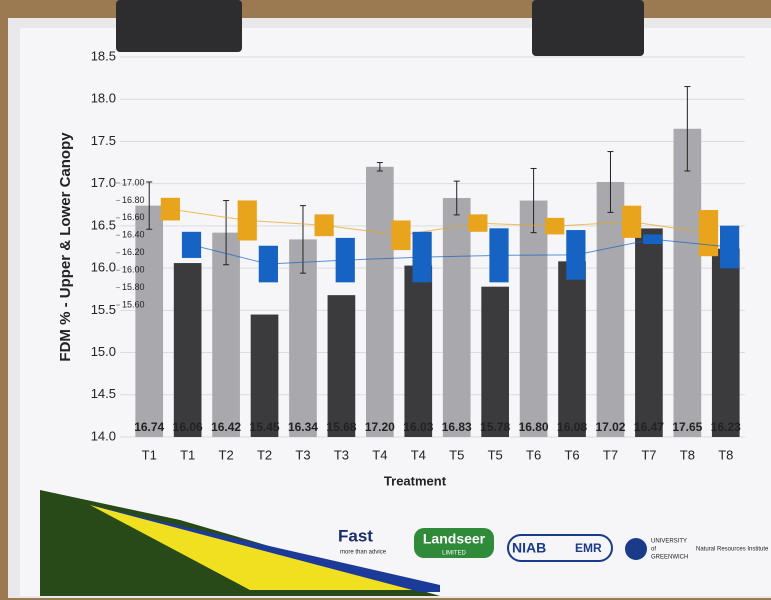  What do you see at coordinates (495, 427) in the screenshot?
I see `data-label: 15.78` at bounding box center [495, 427].